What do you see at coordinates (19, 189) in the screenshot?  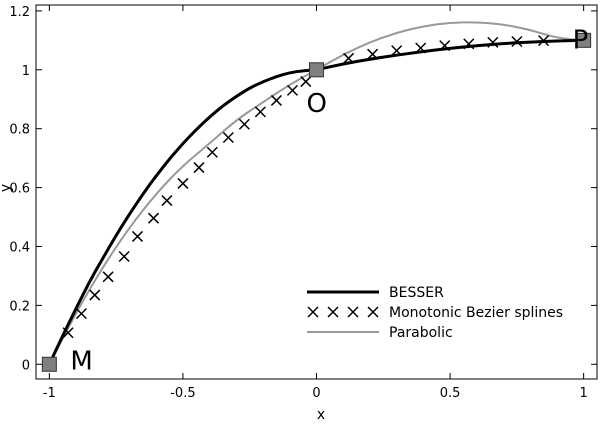 I see `y-tick-label: 0.6` at bounding box center [19, 189].